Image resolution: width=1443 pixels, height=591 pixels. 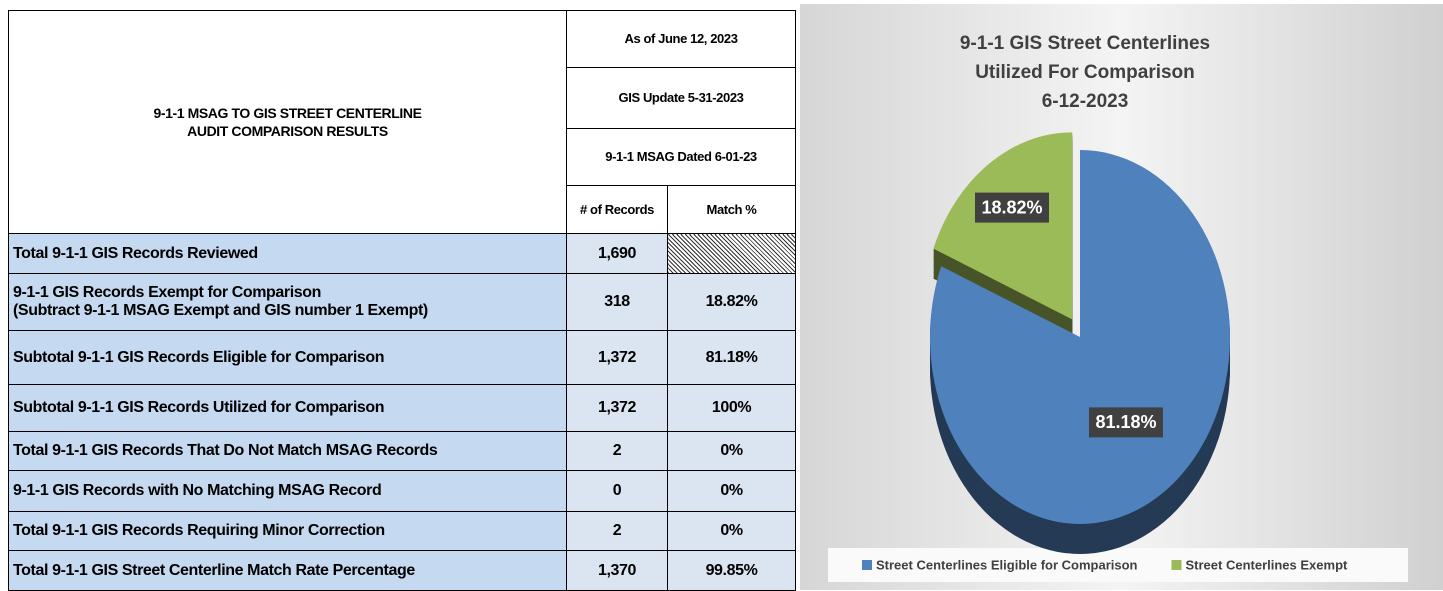 What do you see at coordinates (617, 302) in the screenshot?
I see `records-cell: 318` at bounding box center [617, 302].